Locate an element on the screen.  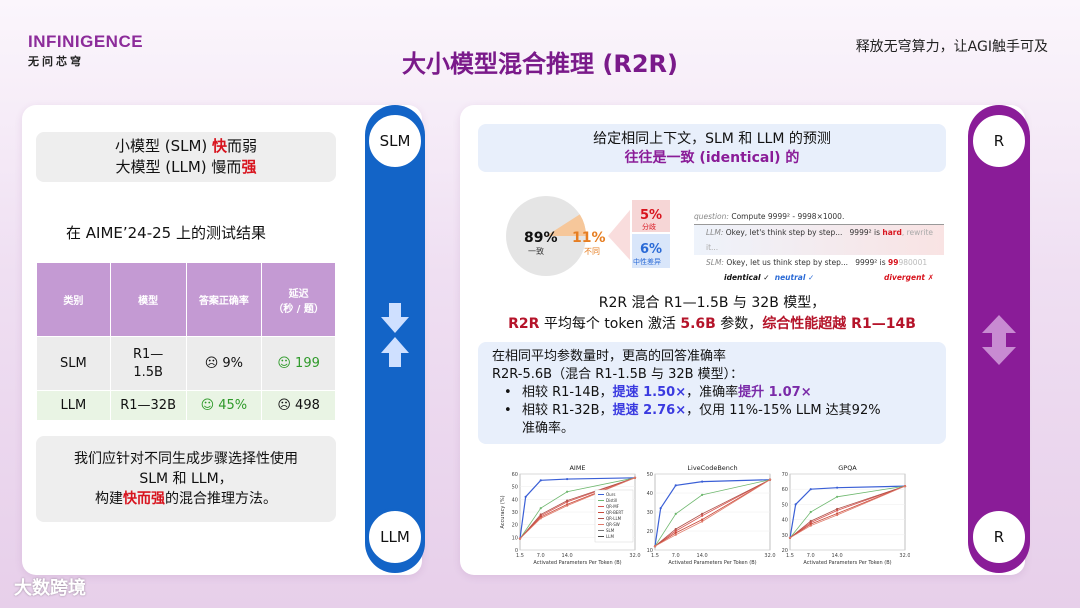
intro-line-2: 大模型 (LLM) 慢而强 is located at coordinates (186, 167).